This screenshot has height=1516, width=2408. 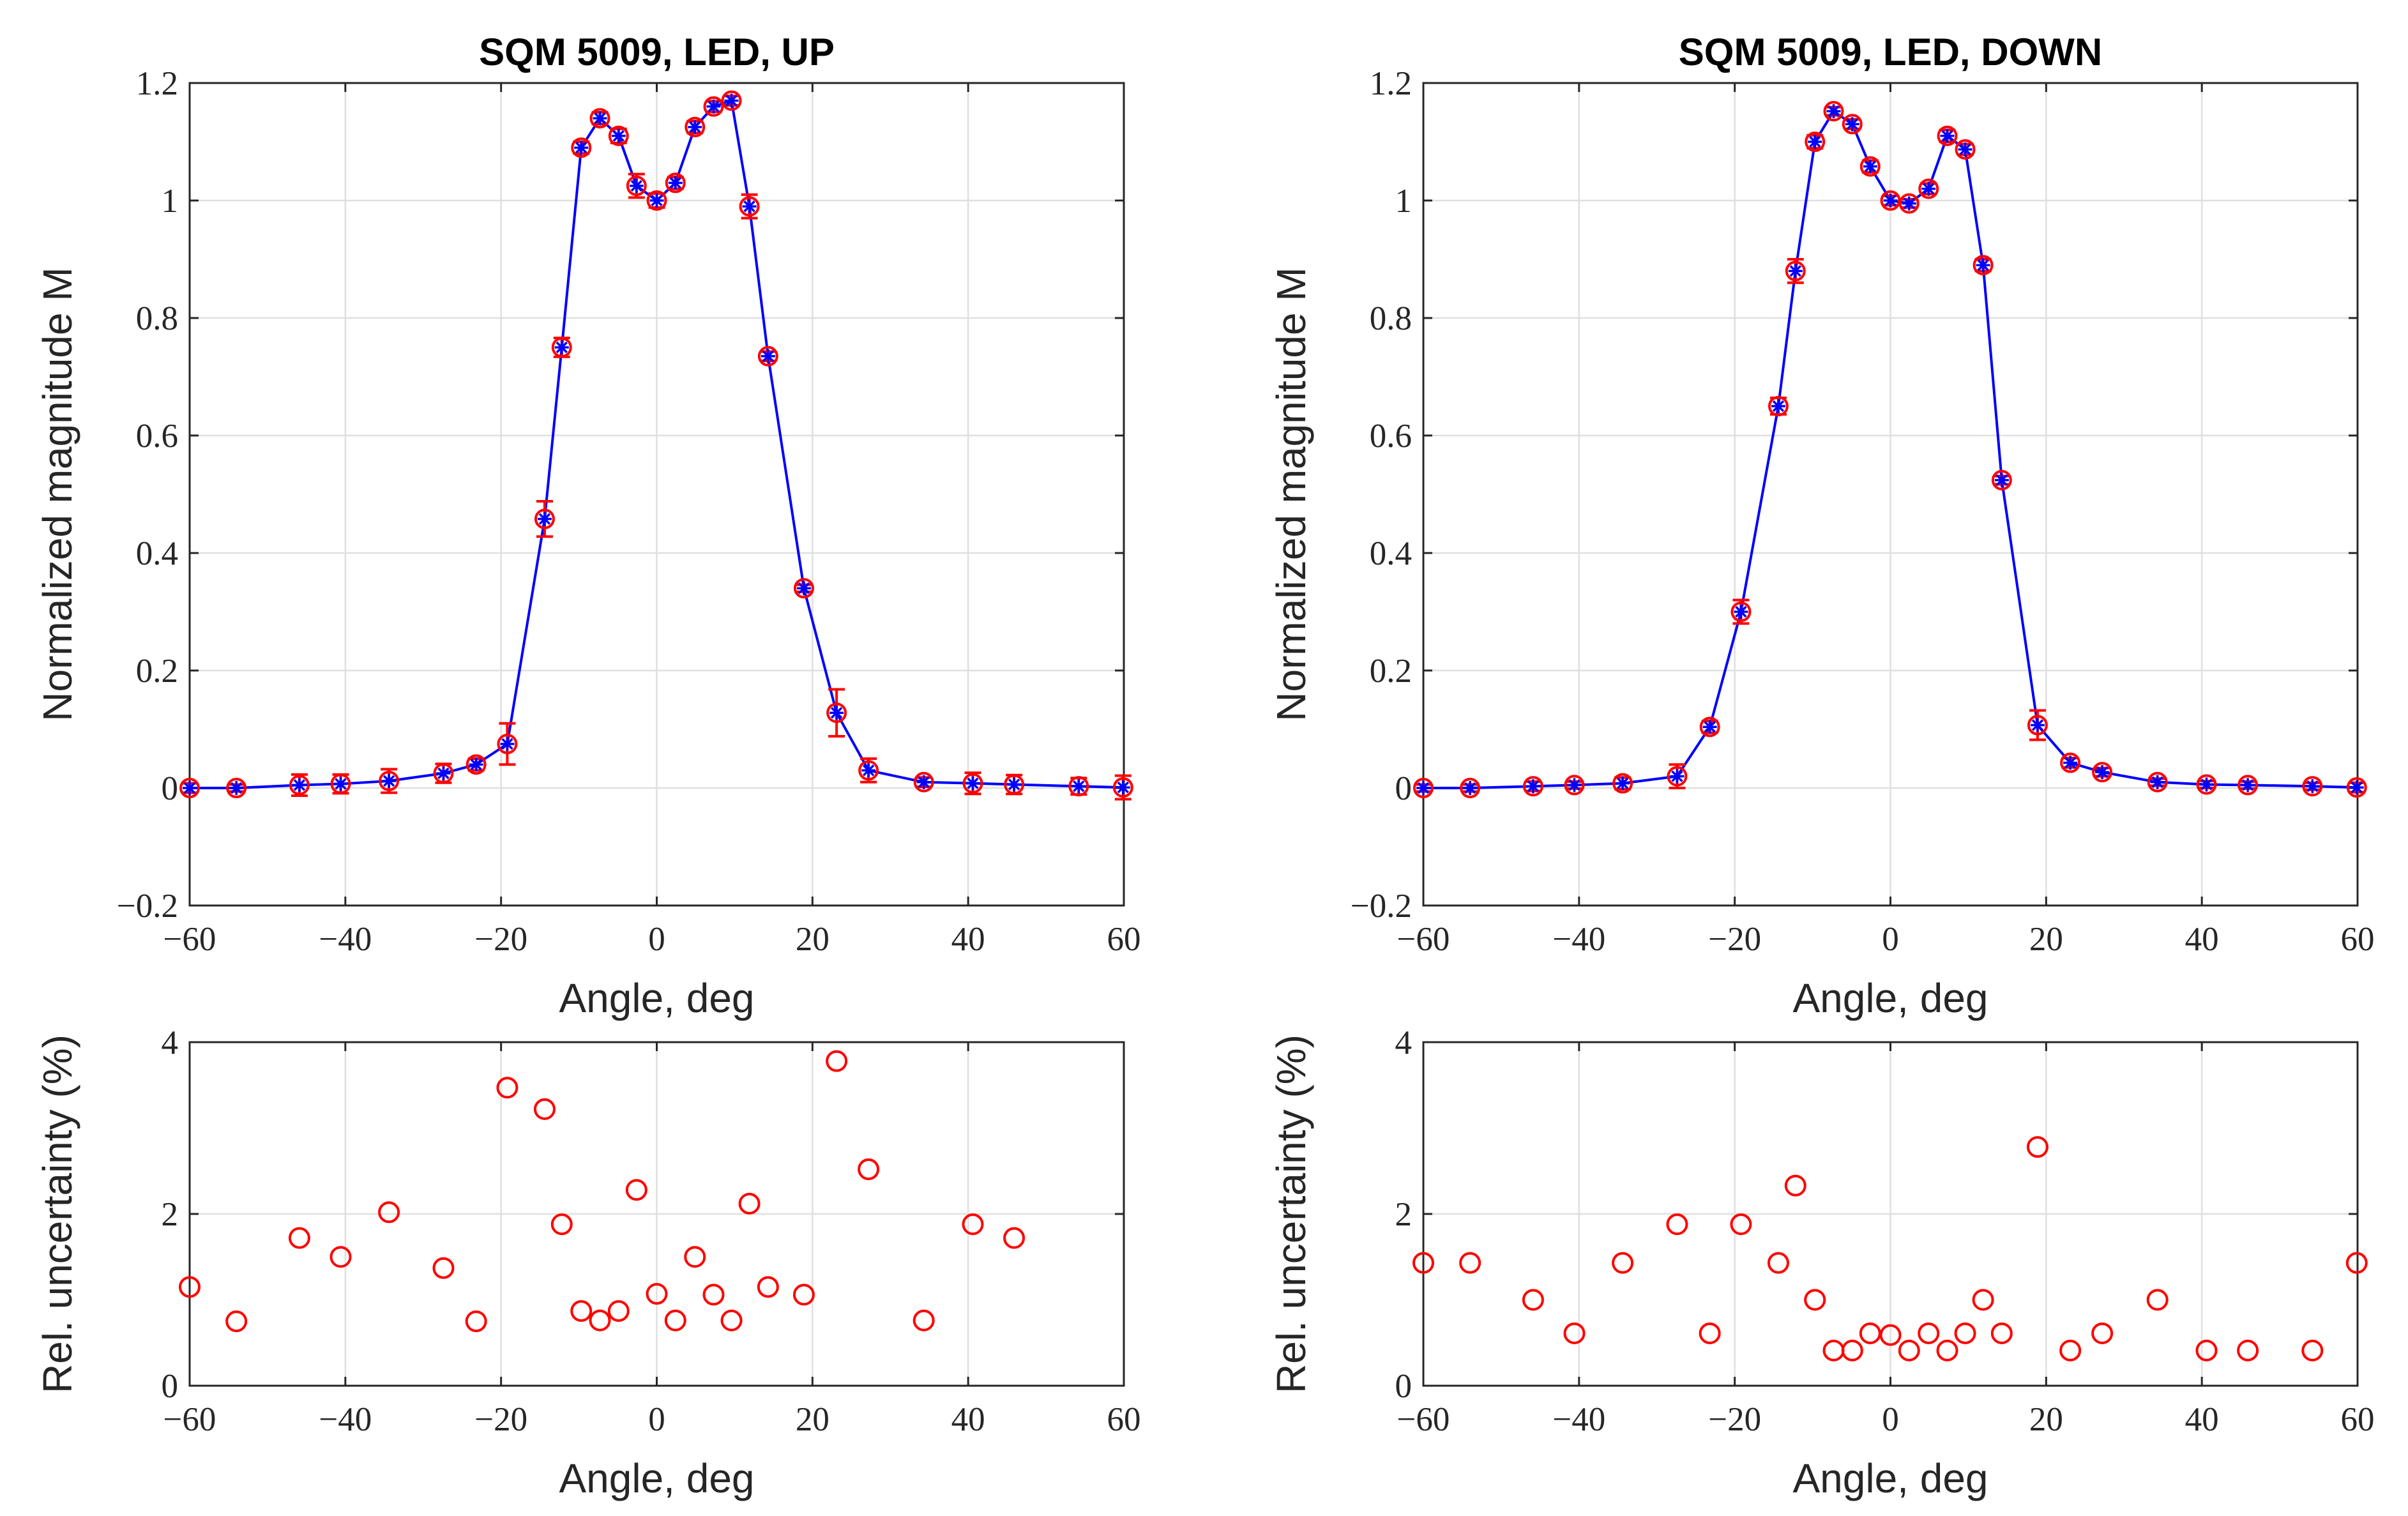 I want to click on y-tick-label: 0.4, so click(x=1391, y=553).